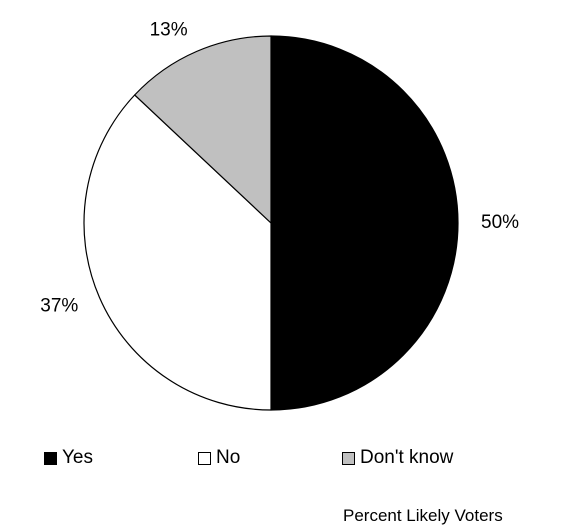 This screenshot has height=529, width=561. Describe the element at coordinates (407, 457) in the screenshot. I see `legend-label-dont-know: Don't know` at that location.